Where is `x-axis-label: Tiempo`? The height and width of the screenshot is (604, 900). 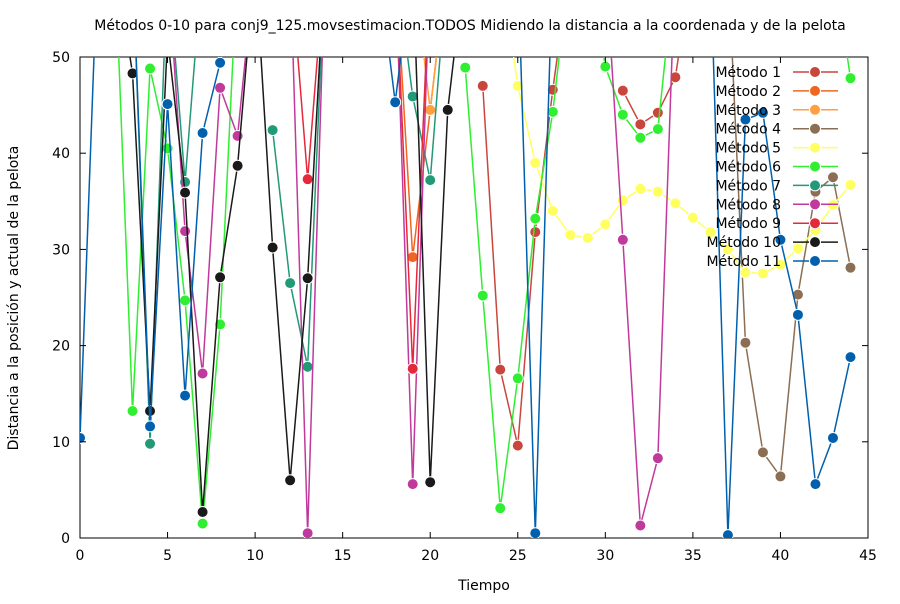
x-axis-label: Tiempo is located at coordinates (483, 586).